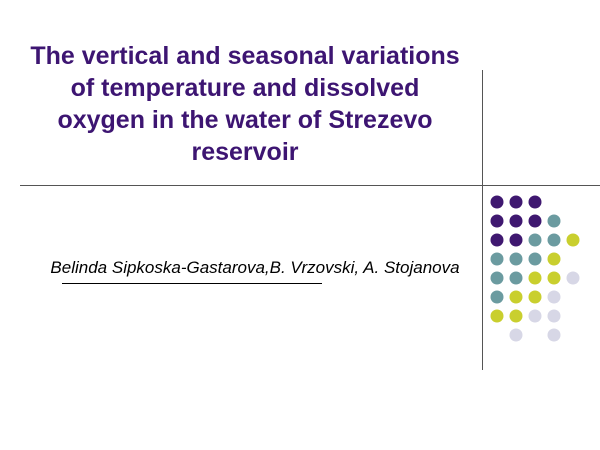 The image size is (600, 450). What do you see at coordinates (310, 185) in the screenshot?
I see `horizontal-divider` at bounding box center [310, 185].